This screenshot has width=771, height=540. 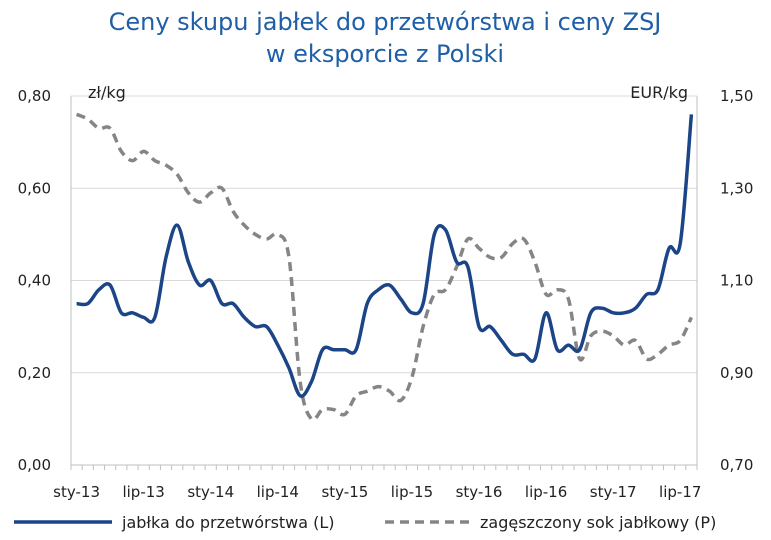 What do you see at coordinates (736, 465) in the screenshot?
I see `right-tick-label: 0,70` at bounding box center [736, 465].